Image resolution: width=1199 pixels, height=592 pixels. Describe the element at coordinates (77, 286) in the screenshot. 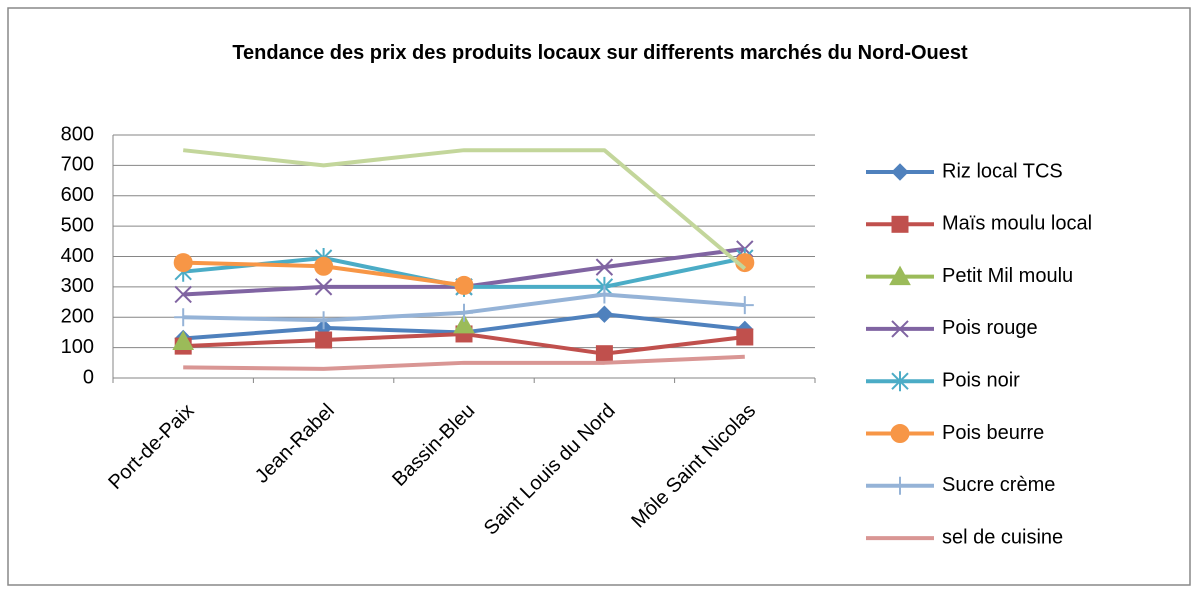

I see `y-tick-label: 300` at that location.